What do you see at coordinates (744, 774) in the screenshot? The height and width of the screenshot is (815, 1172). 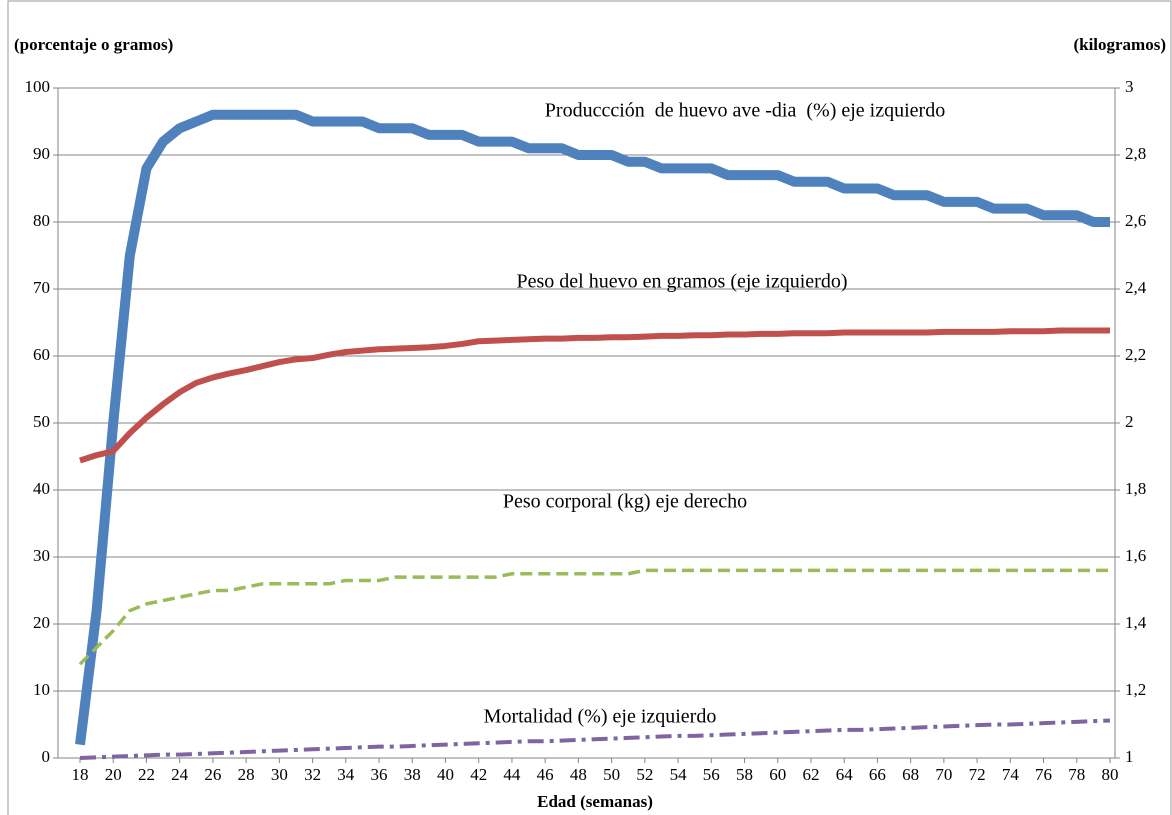 I see `x-tick-label: 58` at bounding box center [744, 774].